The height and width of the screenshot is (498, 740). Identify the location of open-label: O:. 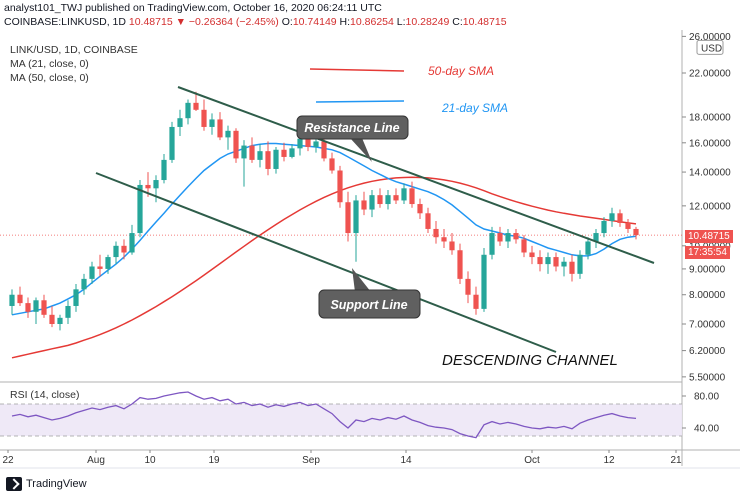
(287, 22).